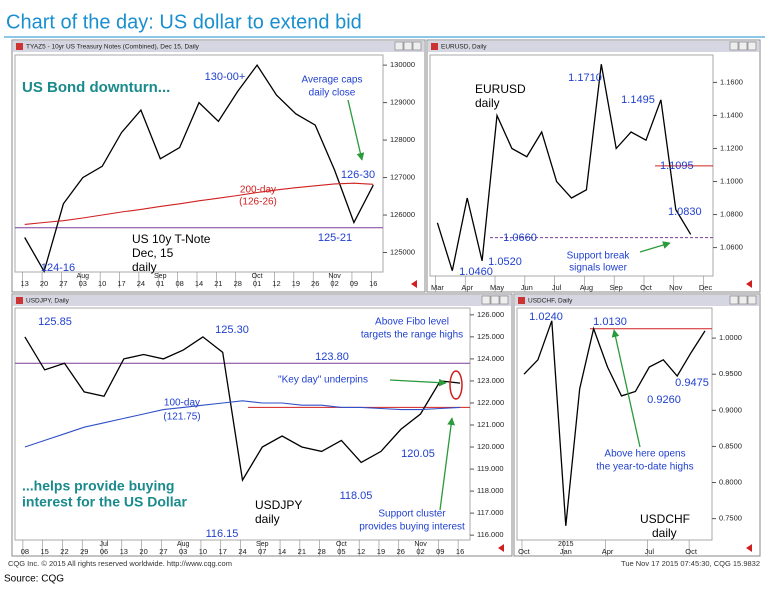  What do you see at coordinates (335, 238) in the screenshot?
I see `annotation: 125-21` at bounding box center [335, 238].